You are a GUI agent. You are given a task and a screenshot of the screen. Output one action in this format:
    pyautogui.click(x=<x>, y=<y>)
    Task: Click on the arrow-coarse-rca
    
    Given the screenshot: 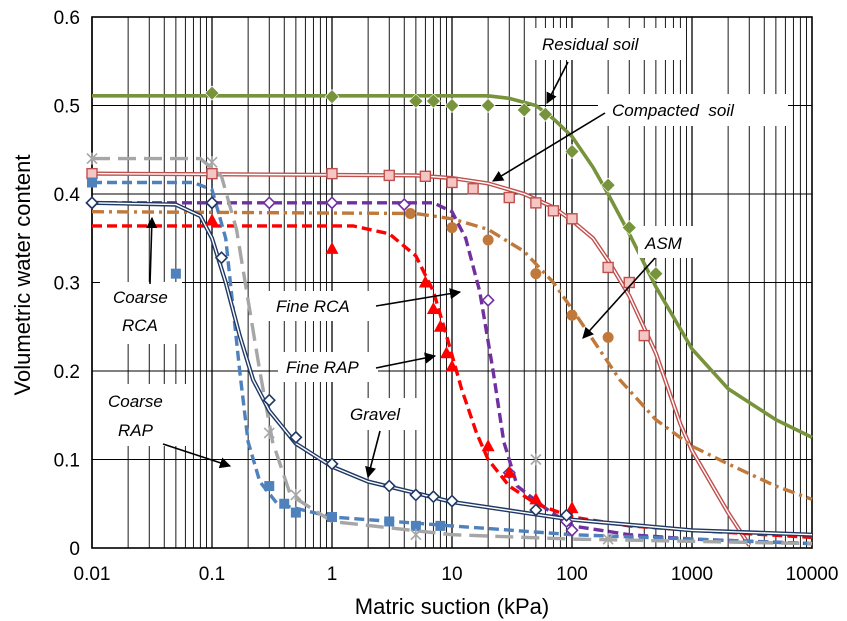 What is the action you would take?
    pyautogui.click(x=152, y=250)
    